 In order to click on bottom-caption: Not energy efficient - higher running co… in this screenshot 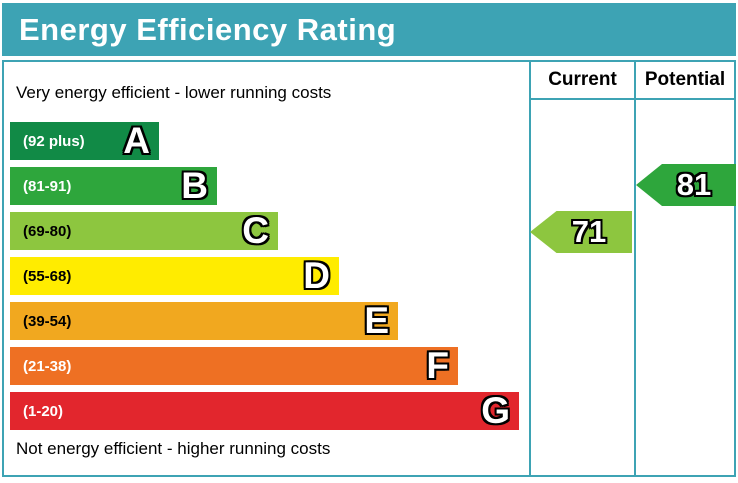, I will do `click(173, 448)`.